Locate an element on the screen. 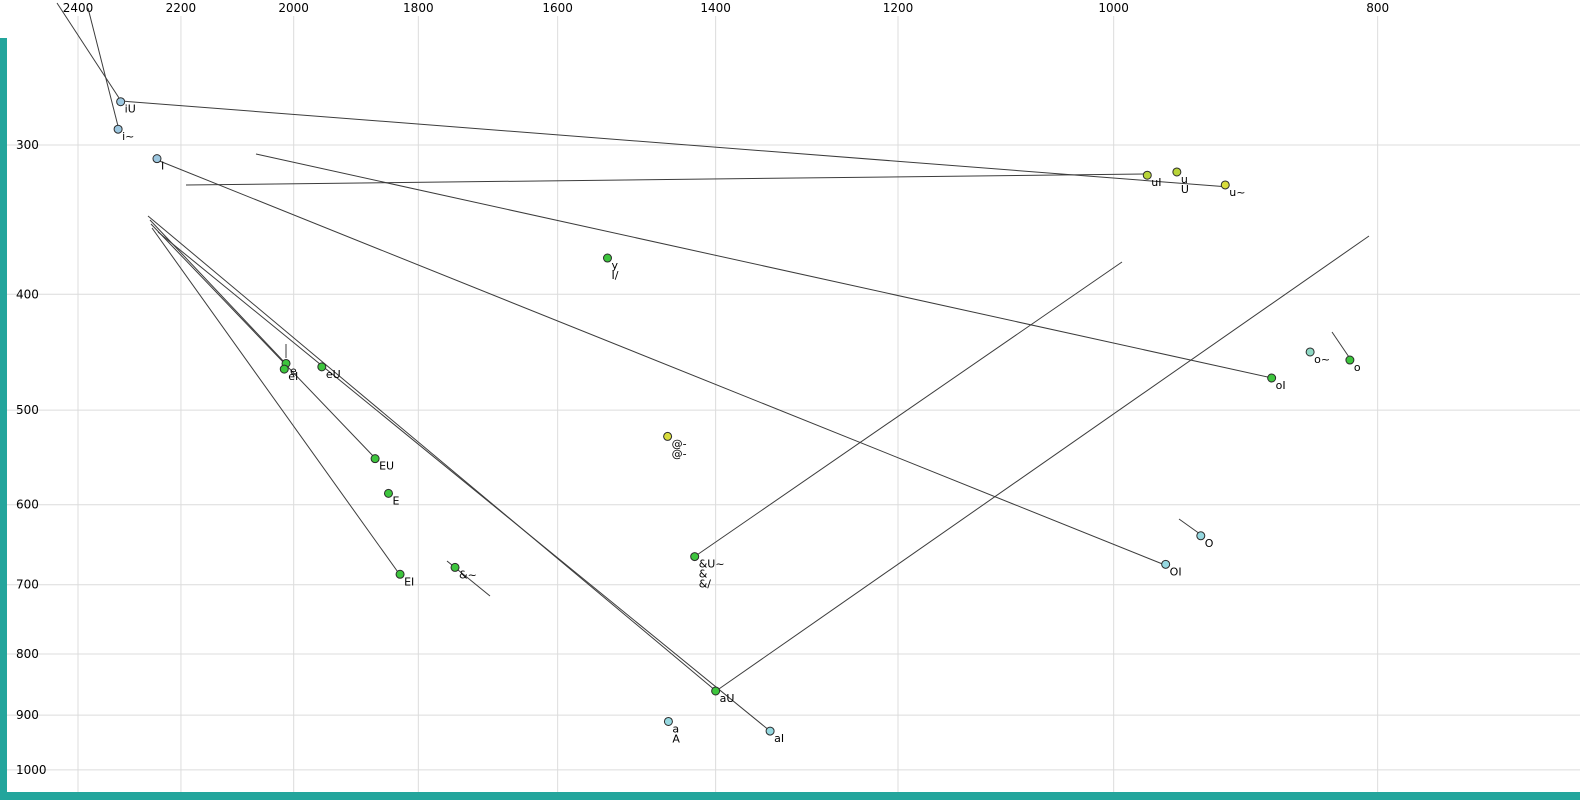  vowel-label-aI-0: aI is located at coordinates (779, 738).